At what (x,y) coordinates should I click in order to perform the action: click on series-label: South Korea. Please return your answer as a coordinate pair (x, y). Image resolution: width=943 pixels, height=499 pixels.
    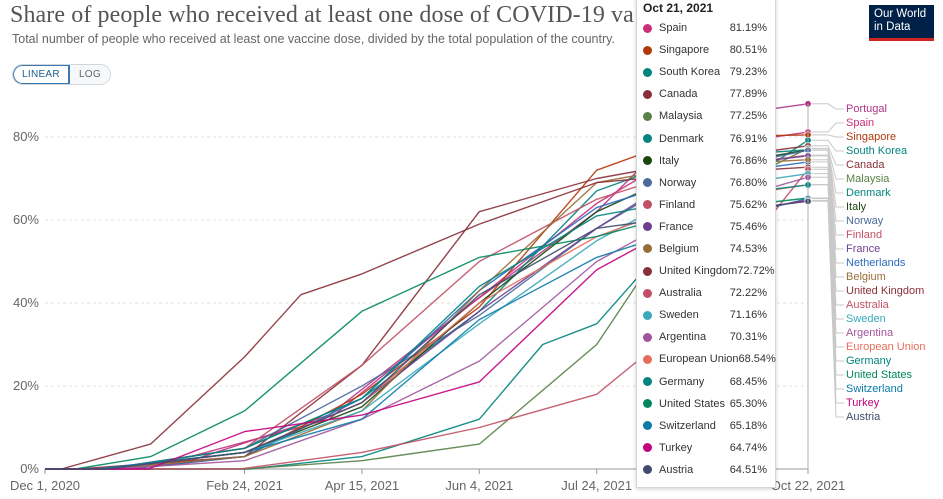
    Looking at the image, I should click on (877, 151).